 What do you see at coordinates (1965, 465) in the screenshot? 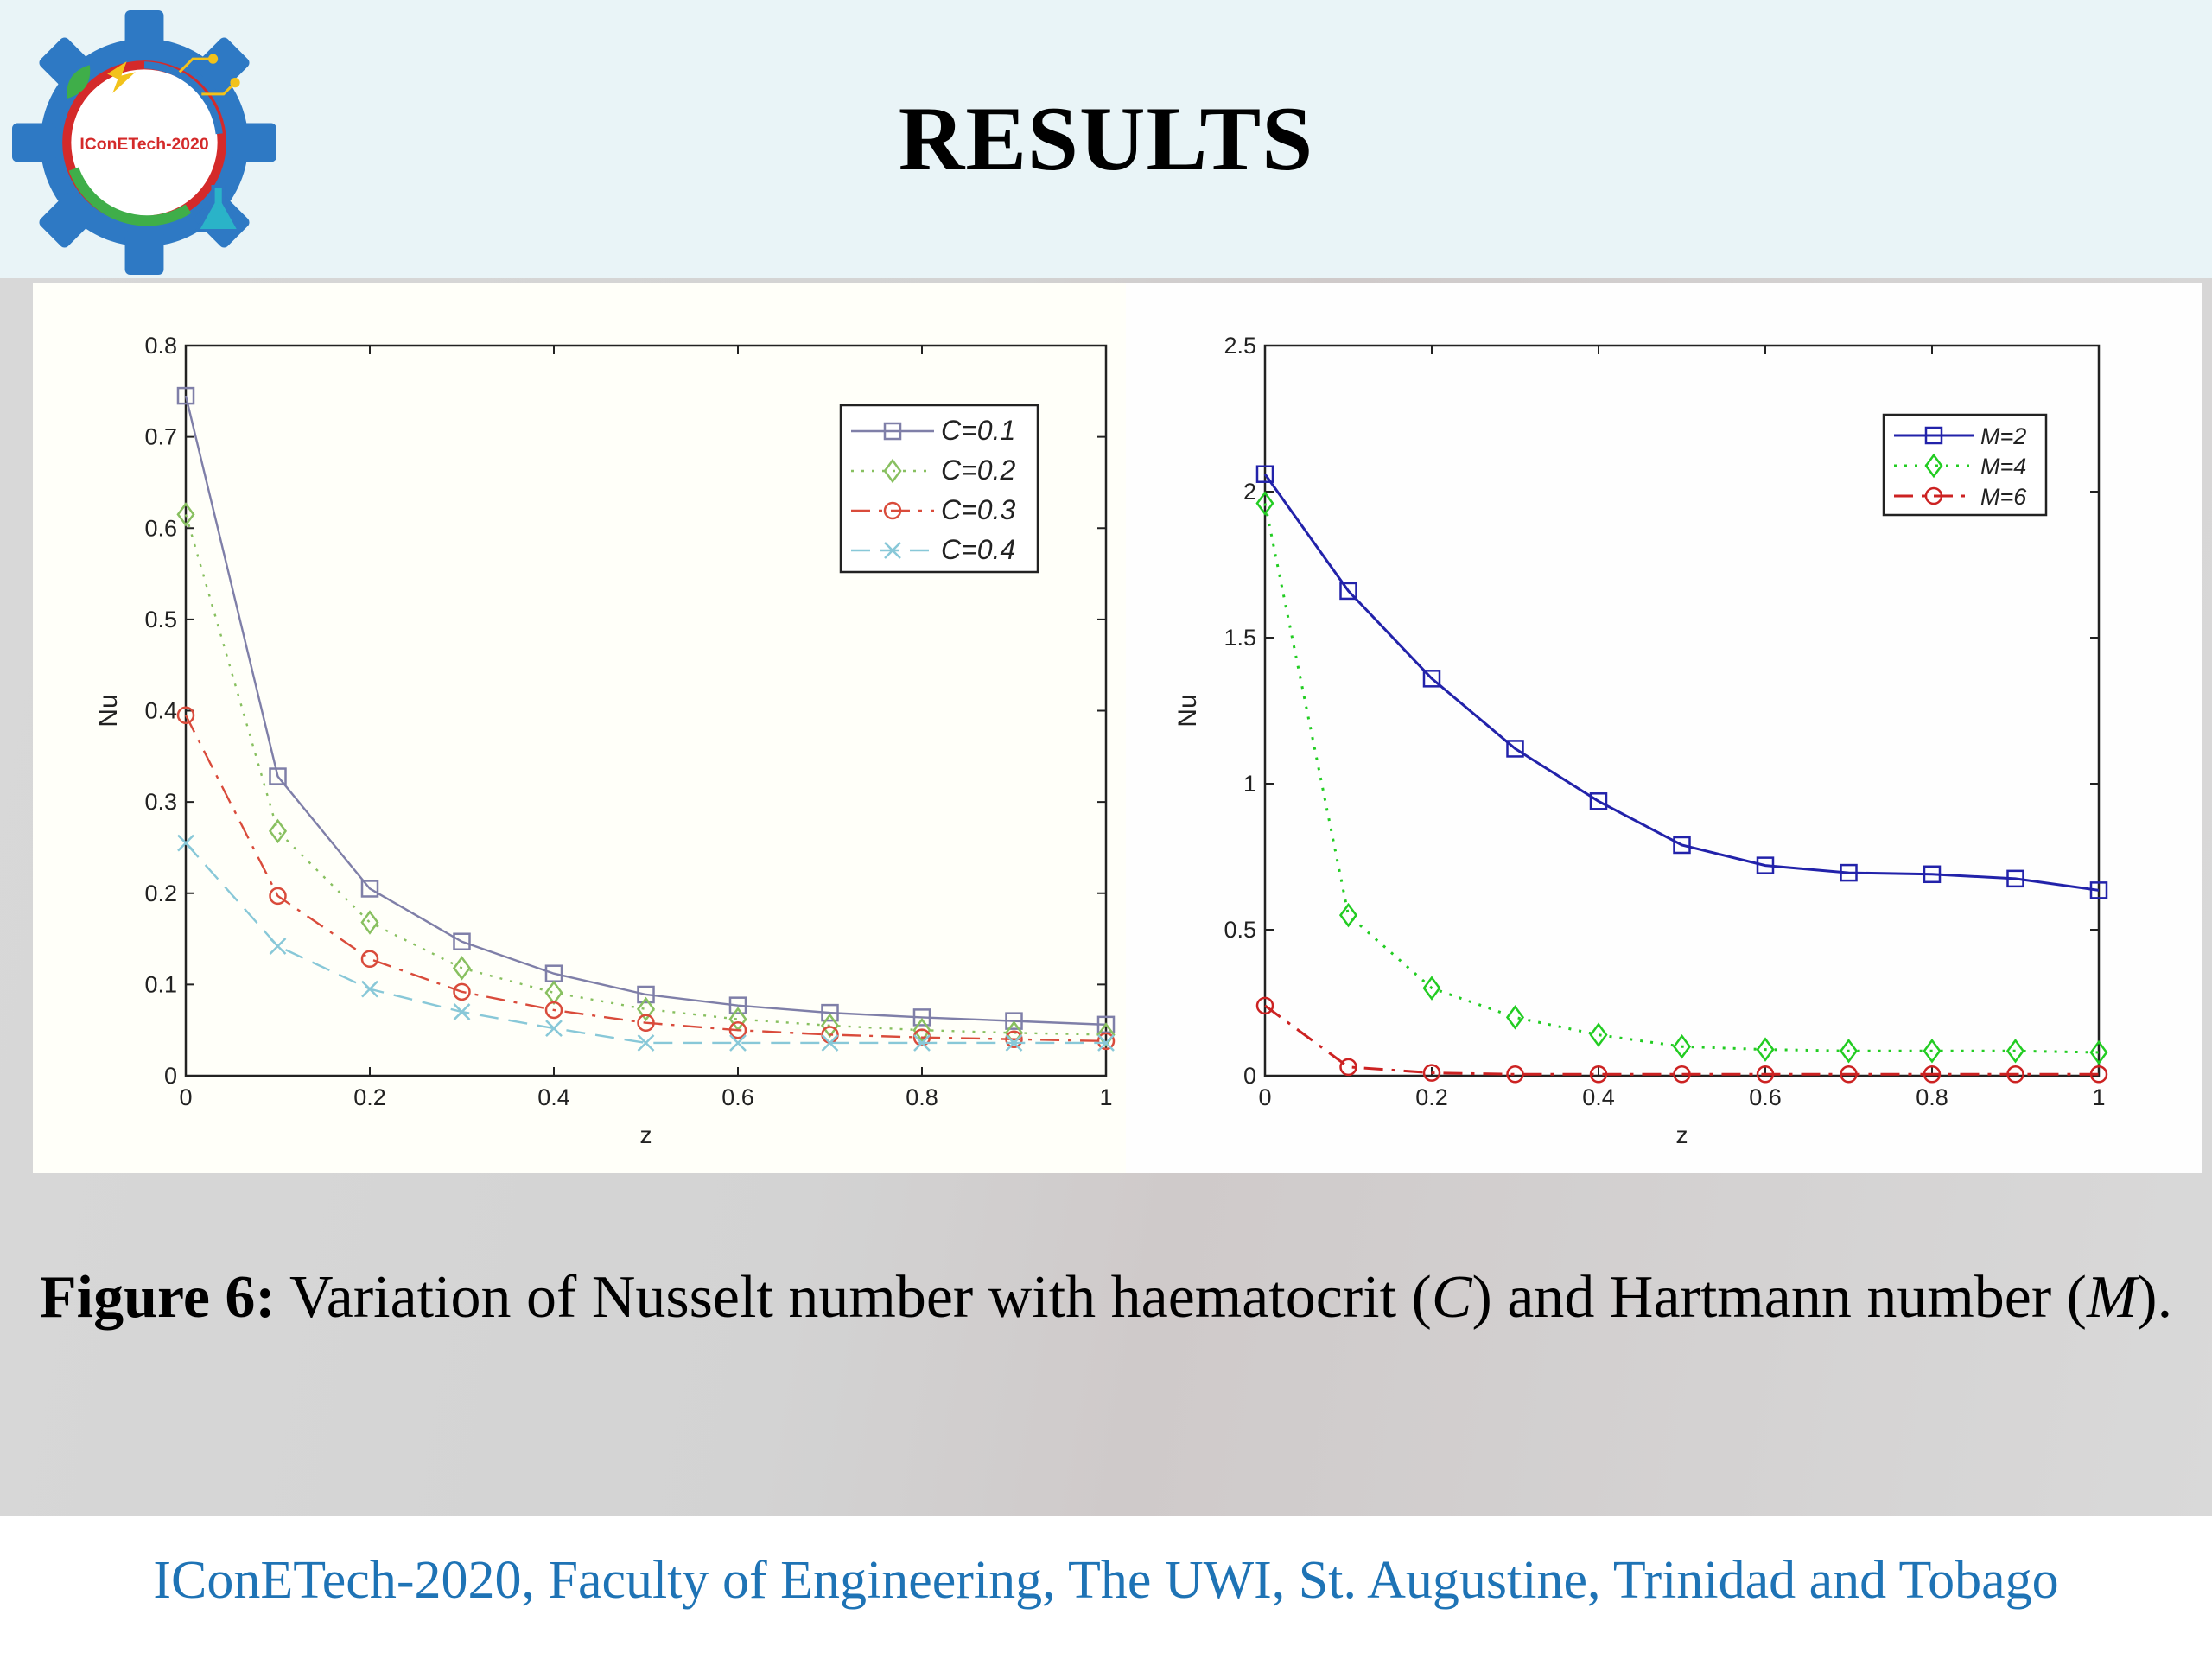
I see `right-legend-box` at bounding box center [1965, 465].